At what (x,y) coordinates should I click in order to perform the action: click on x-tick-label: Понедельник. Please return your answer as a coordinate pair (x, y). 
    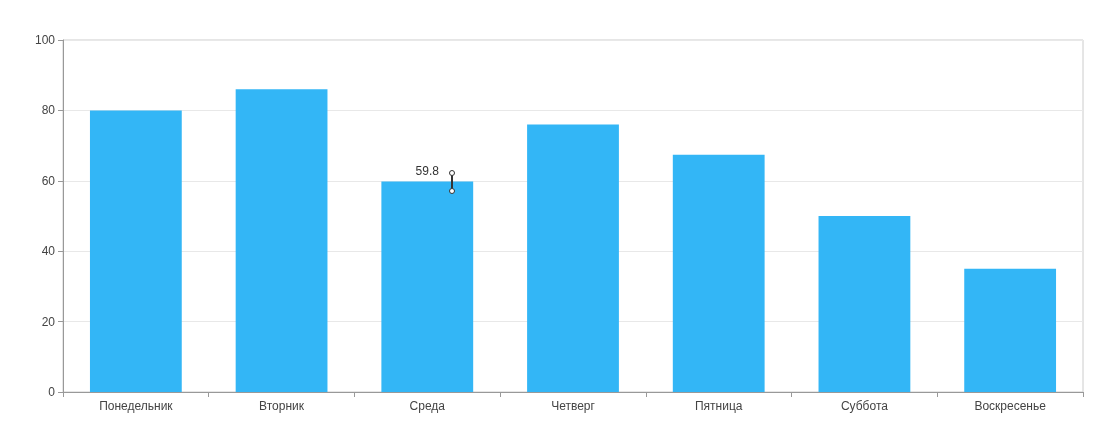
    Looking at the image, I should click on (136, 406).